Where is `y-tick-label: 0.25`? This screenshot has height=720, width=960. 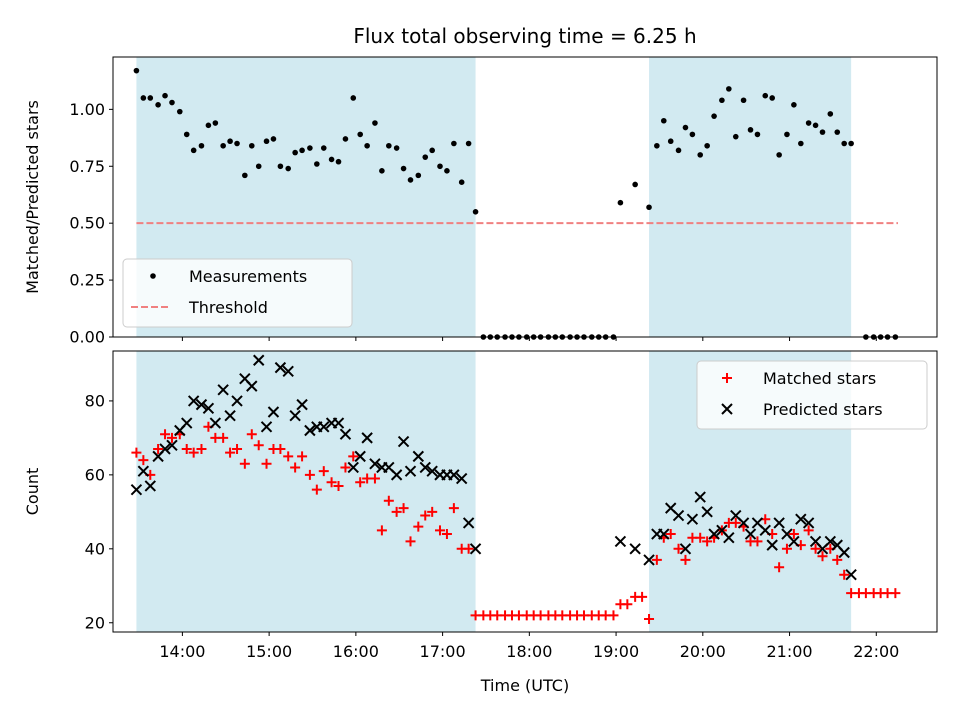
y-tick-label: 0.25 is located at coordinates (87, 280).